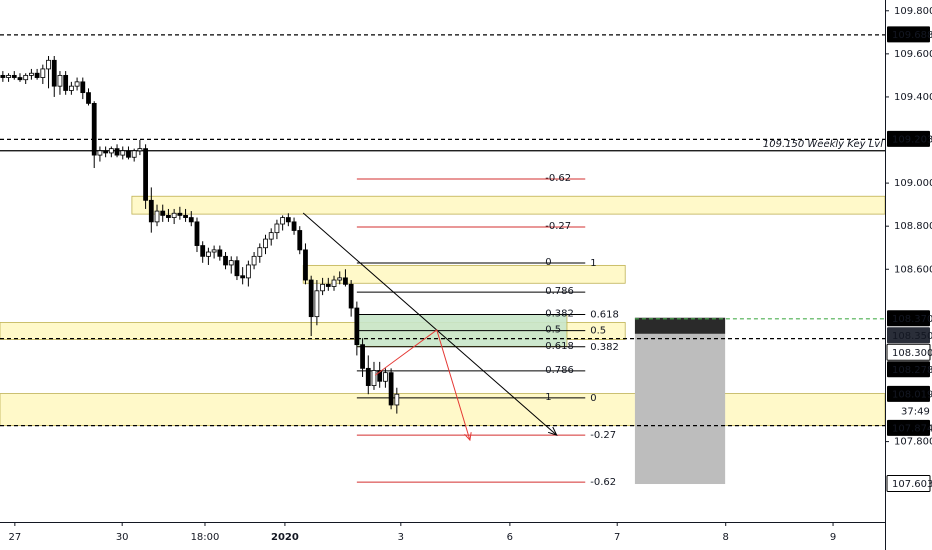  I want to click on trend-line, so click(430, 324).